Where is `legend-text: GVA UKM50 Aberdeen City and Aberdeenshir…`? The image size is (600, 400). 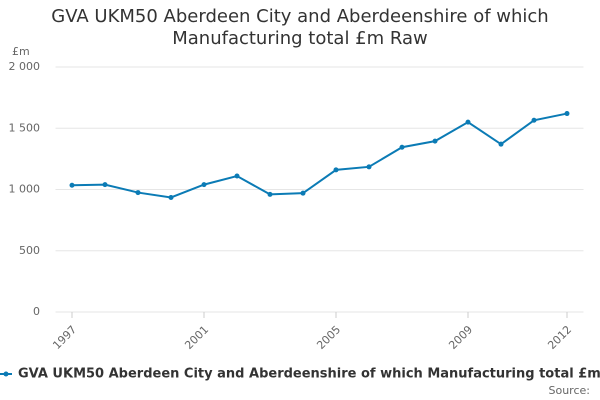
legend-text: GVA UKM50 Aberdeen City and Aberdeenshir… is located at coordinates (309, 374).